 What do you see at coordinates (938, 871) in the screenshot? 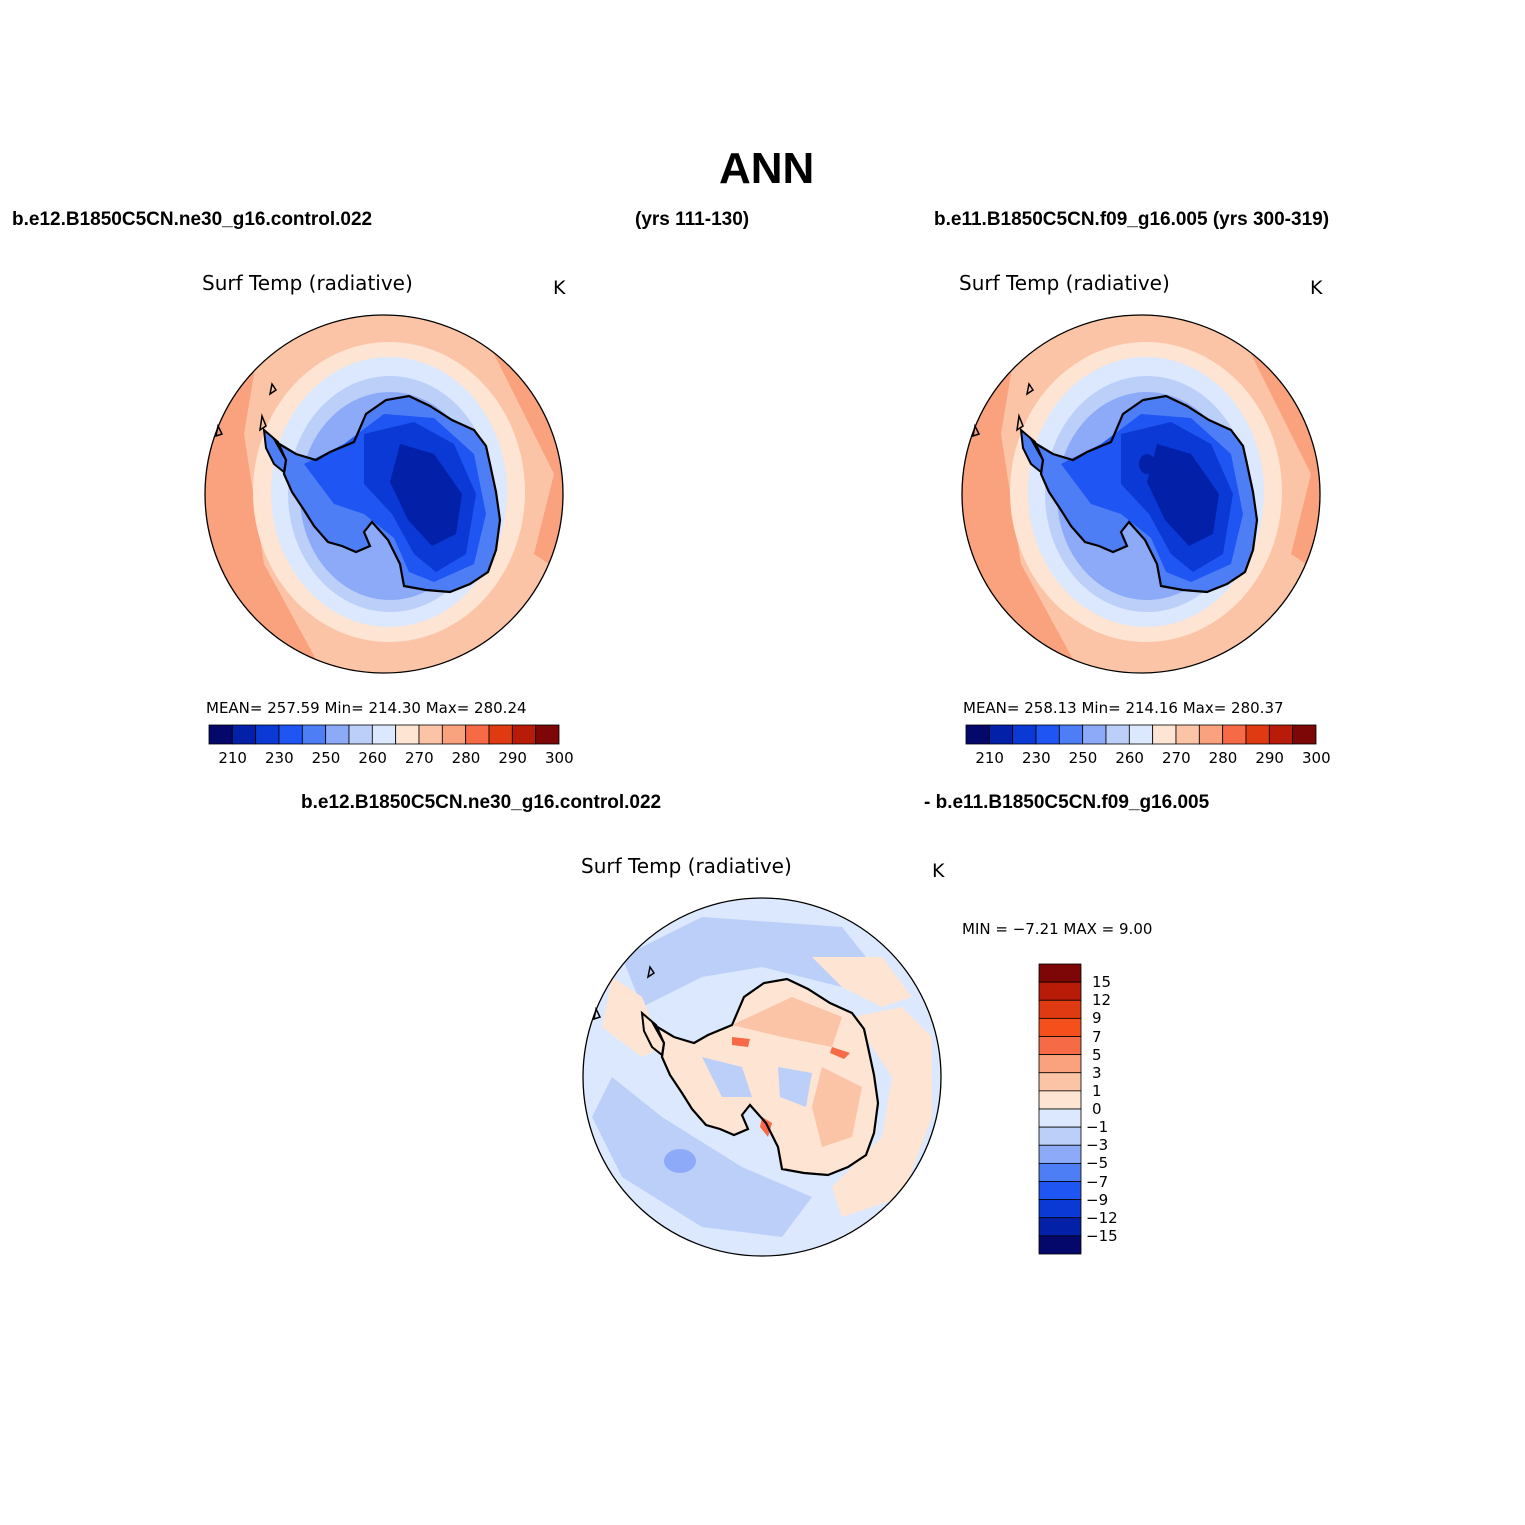
I see `diff-units: K` at bounding box center [938, 871].